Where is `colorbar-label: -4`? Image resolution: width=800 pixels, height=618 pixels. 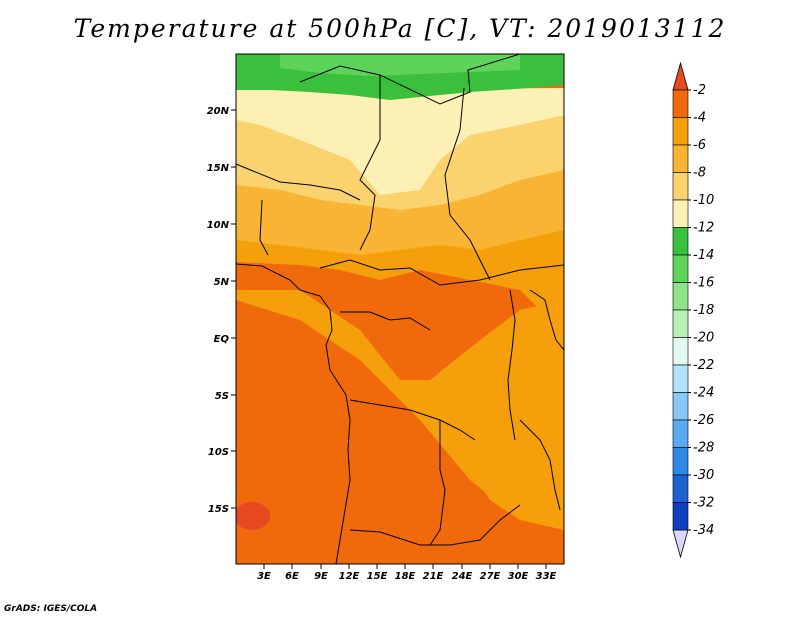
colorbar-label: -4 is located at coordinates (699, 118).